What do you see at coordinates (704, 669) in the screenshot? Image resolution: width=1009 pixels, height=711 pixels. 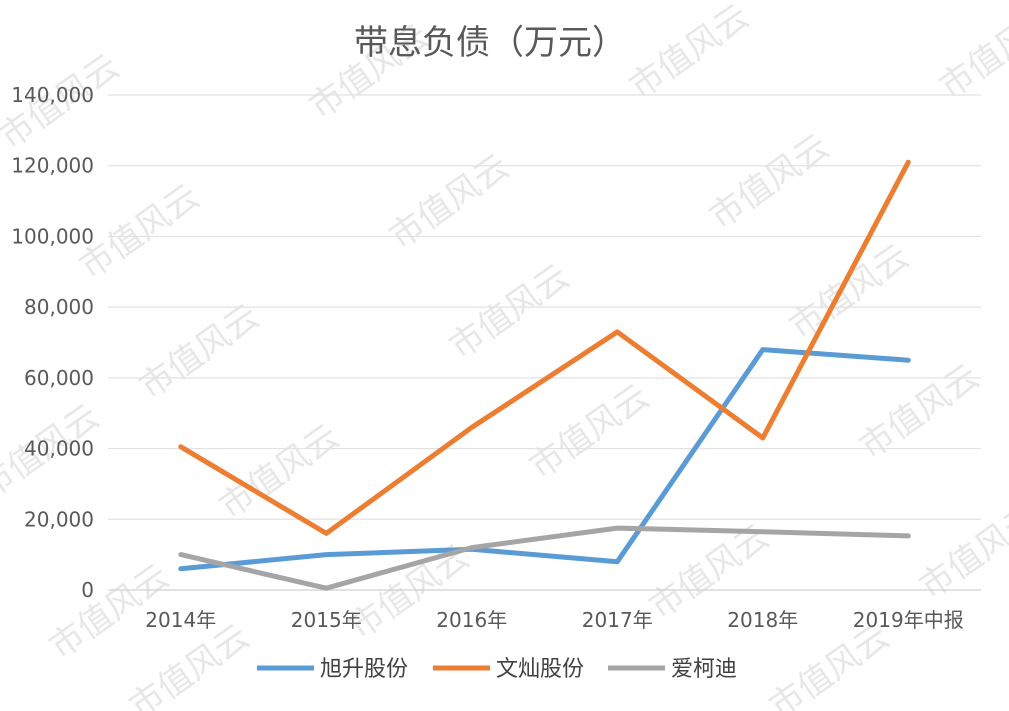 I see `legend-label: 爱柯迪` at bounding box center [704, 669].